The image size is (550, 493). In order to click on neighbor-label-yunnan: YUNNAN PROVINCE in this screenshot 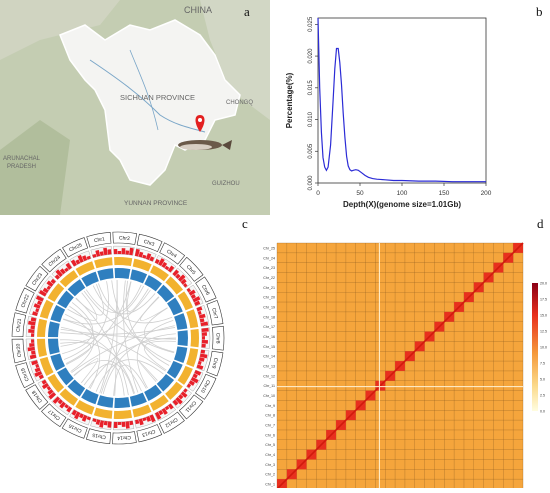, I will do `click(156, 203)`.